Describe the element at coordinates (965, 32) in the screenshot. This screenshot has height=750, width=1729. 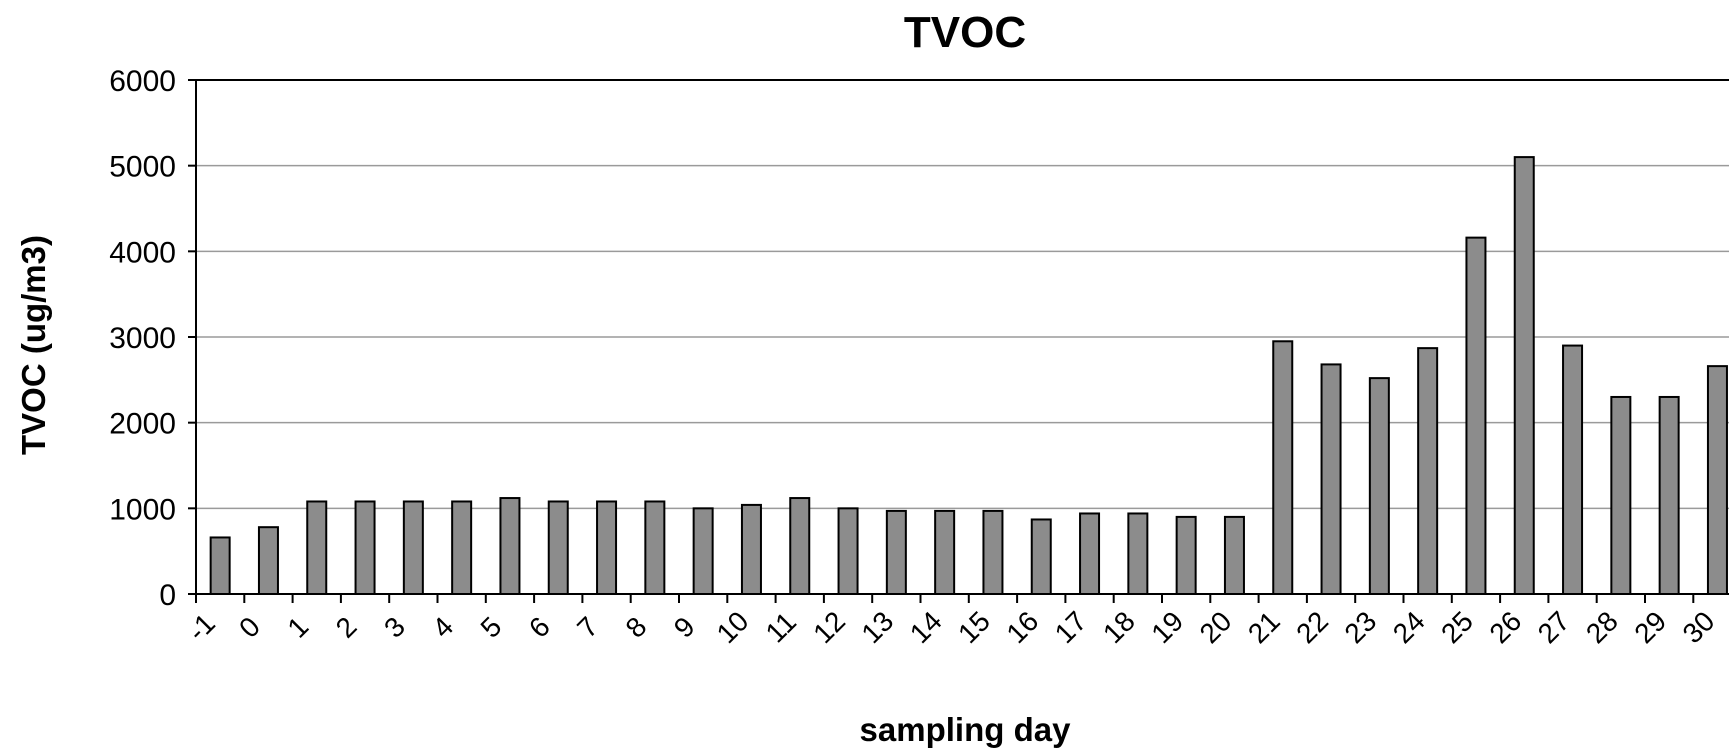
I see `chart-title: TVOC` at that location.